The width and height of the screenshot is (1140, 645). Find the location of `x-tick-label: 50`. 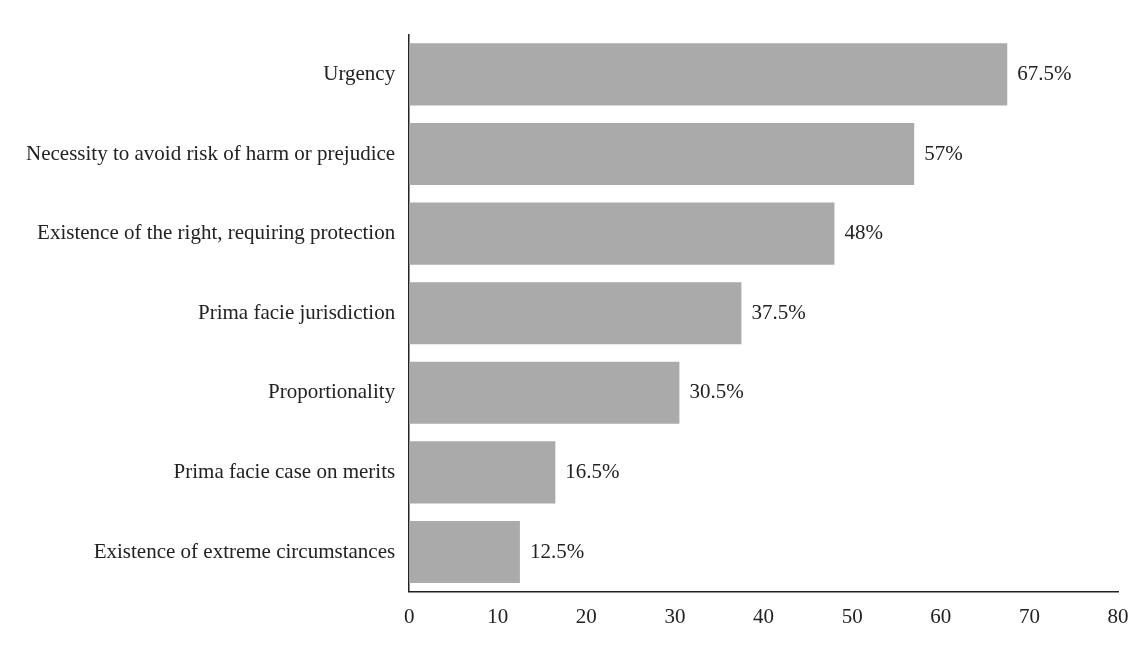

x-tick-label: 50 is located at coordinates (852, 615).